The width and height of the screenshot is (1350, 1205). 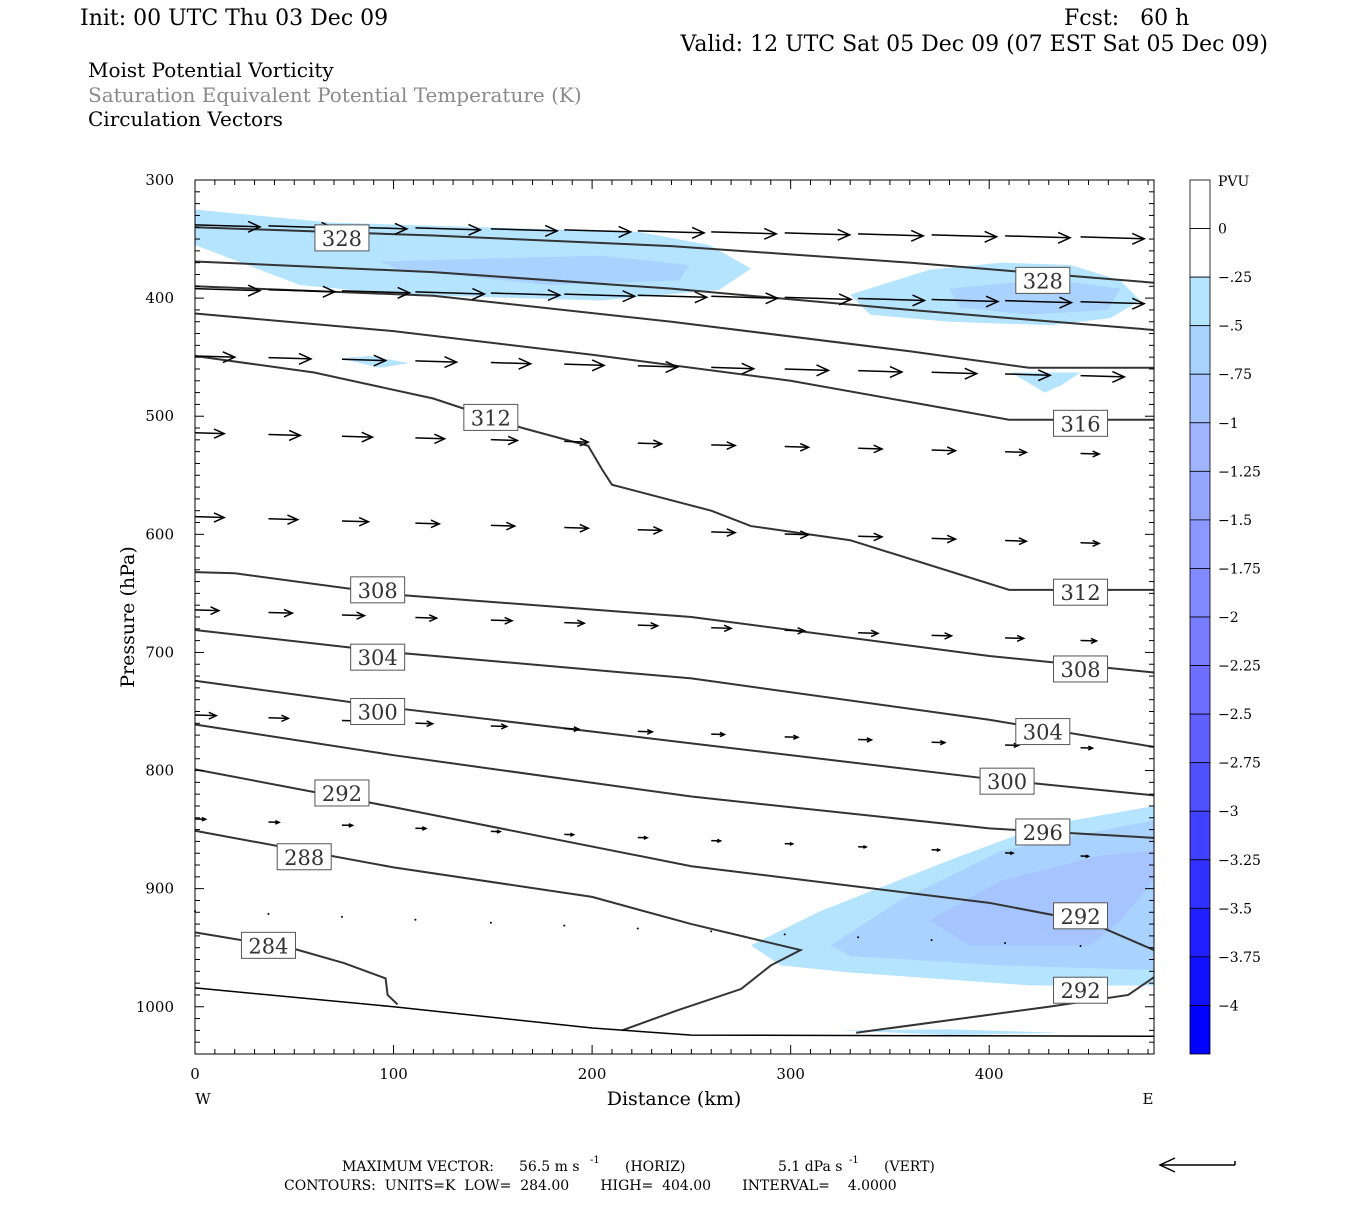 I want to click on title-vectors: Circulation Vectors, so click(x=185, y=119).